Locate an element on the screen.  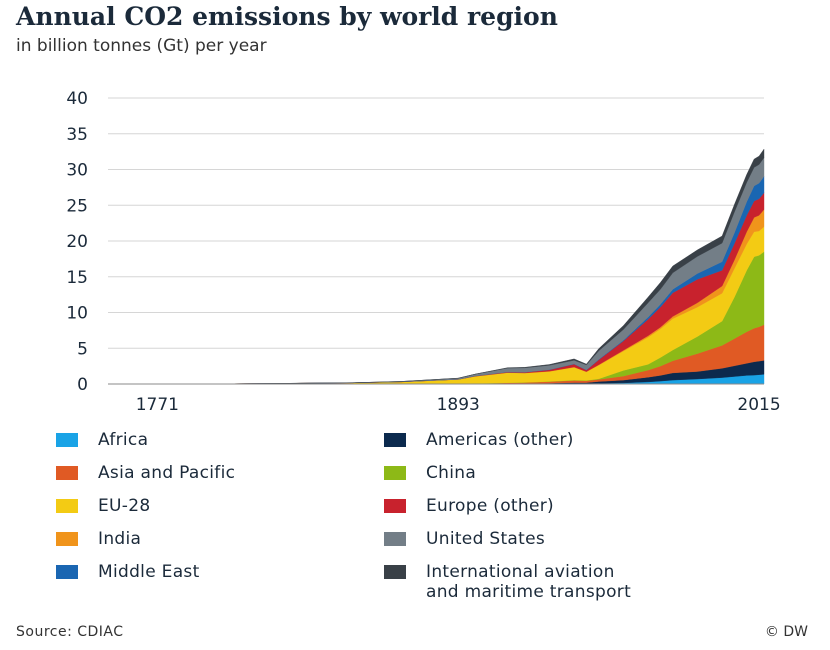
legend-label-europe-other: Europe (other) is located at coordinates (490, 506).